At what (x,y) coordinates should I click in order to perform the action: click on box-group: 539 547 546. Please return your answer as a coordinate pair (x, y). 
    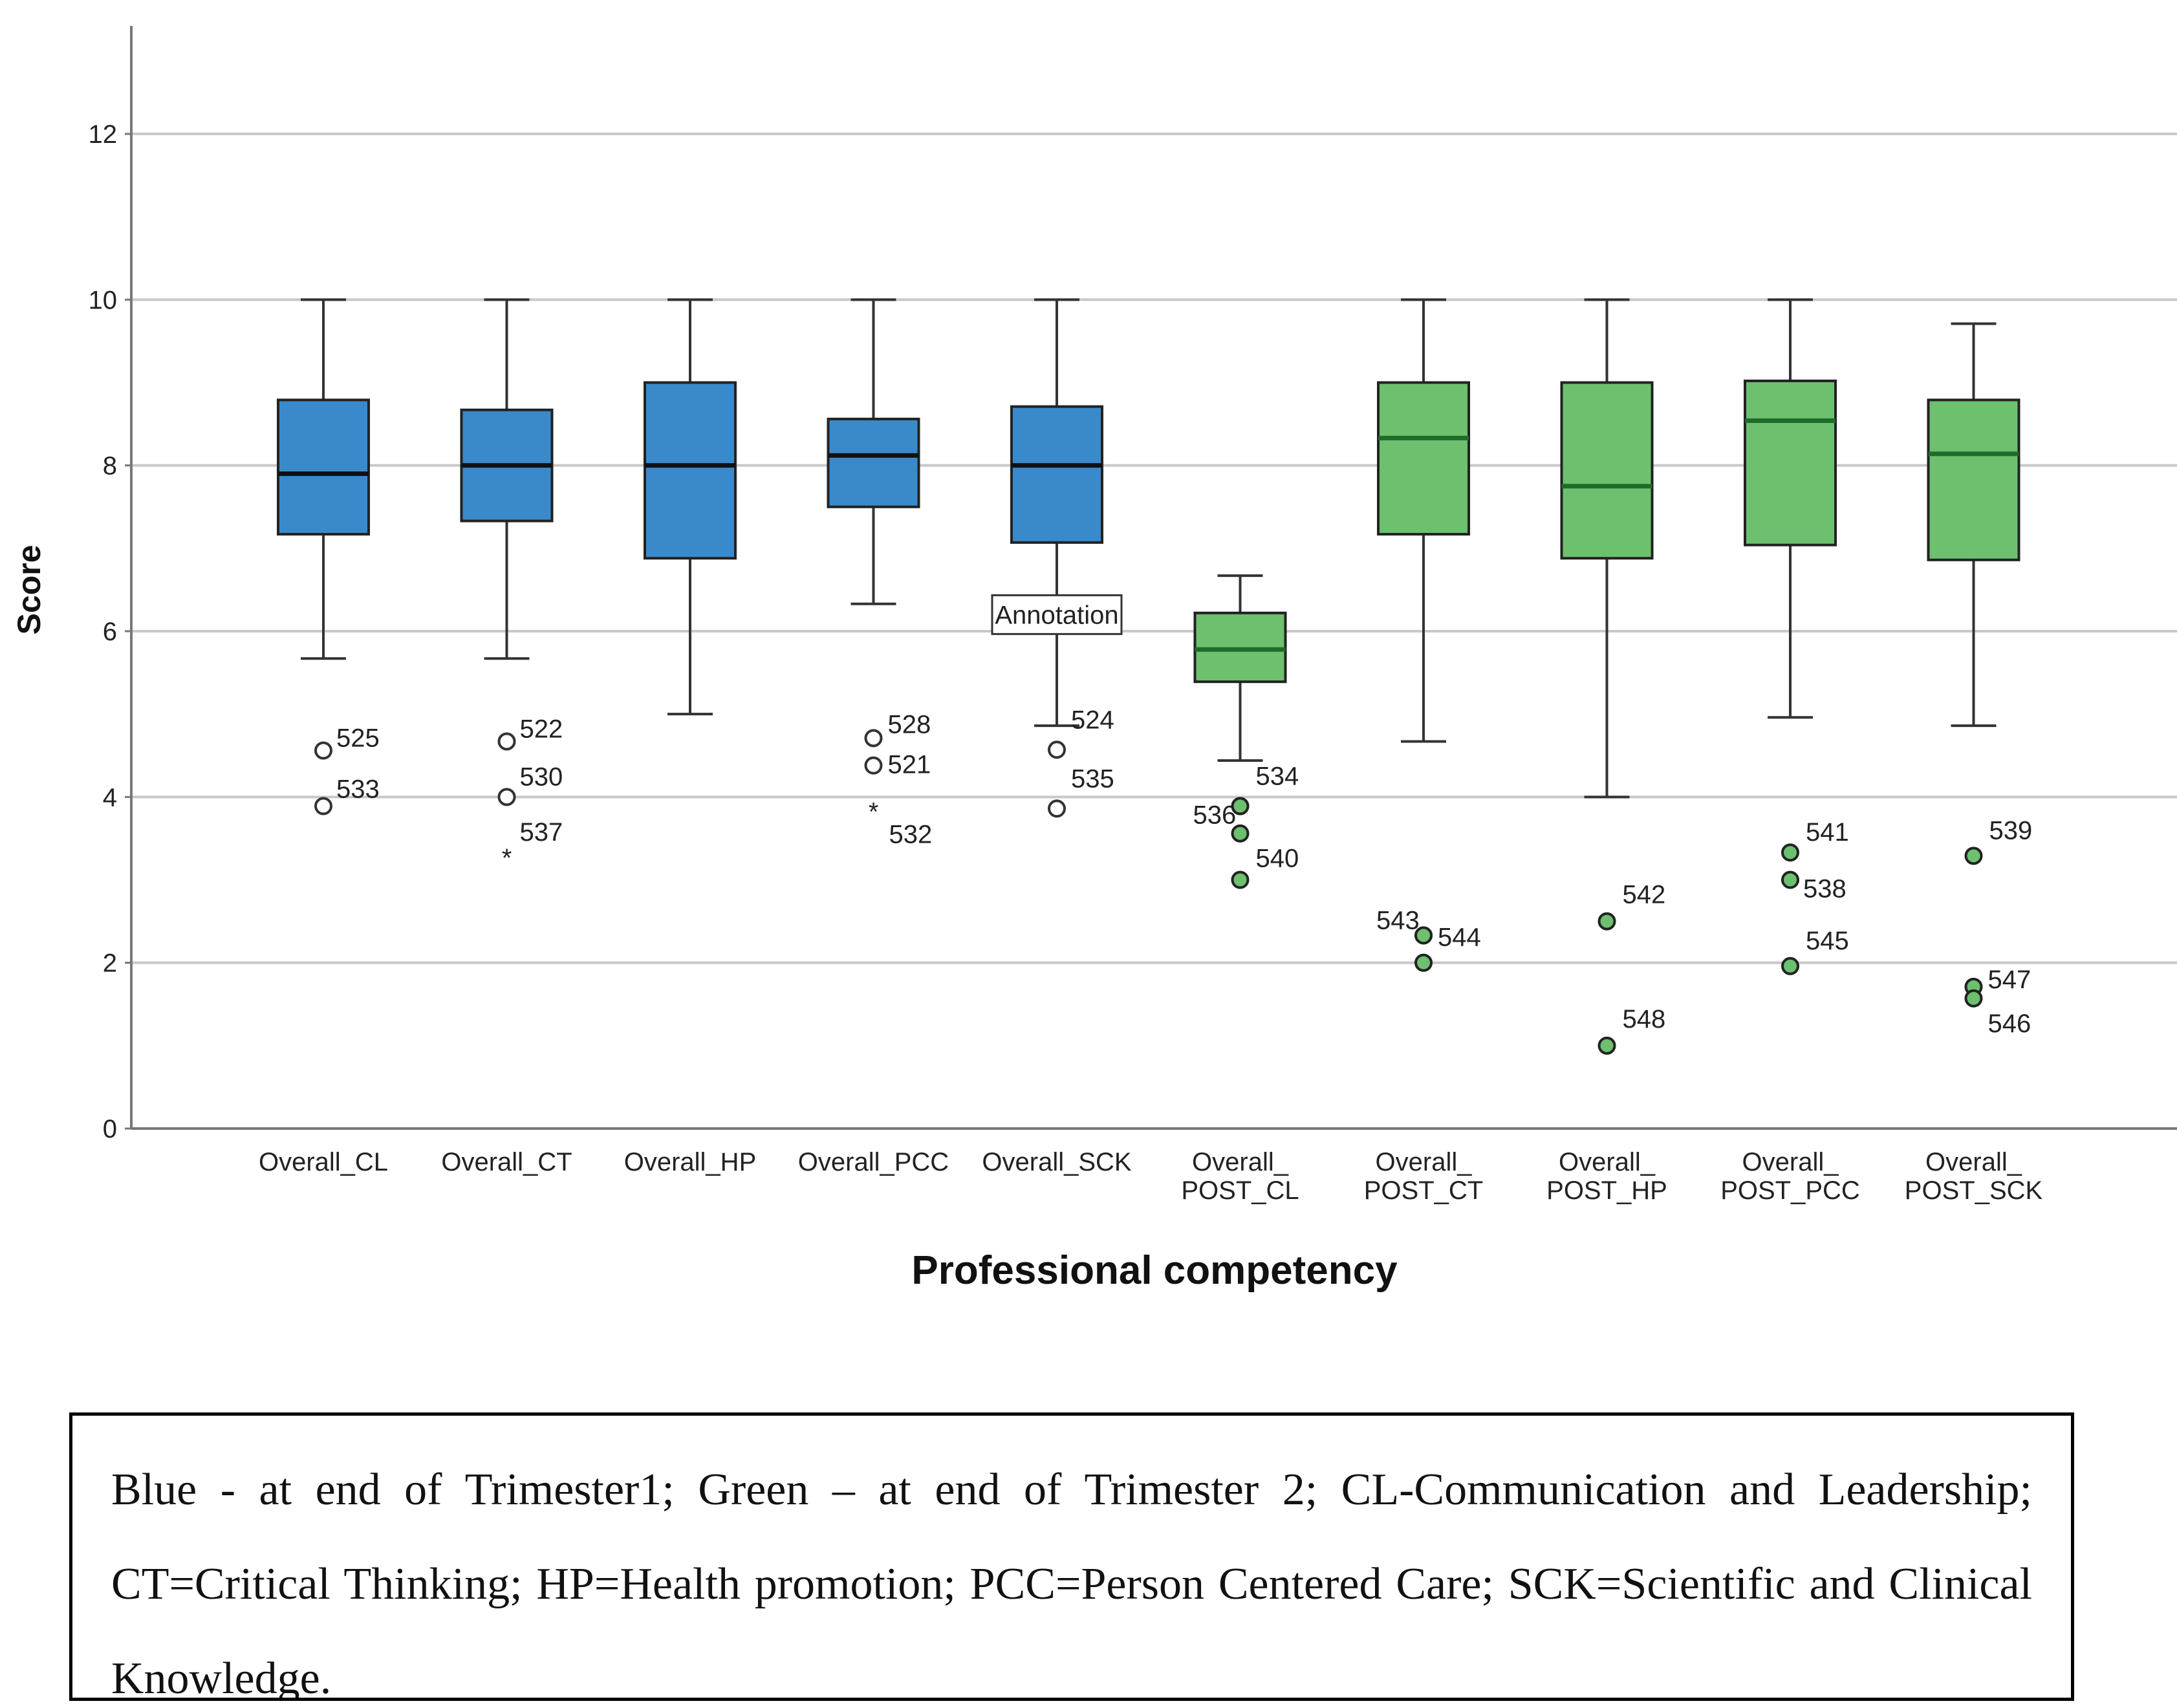
    Looking at the image, I should click on (1980, 680).